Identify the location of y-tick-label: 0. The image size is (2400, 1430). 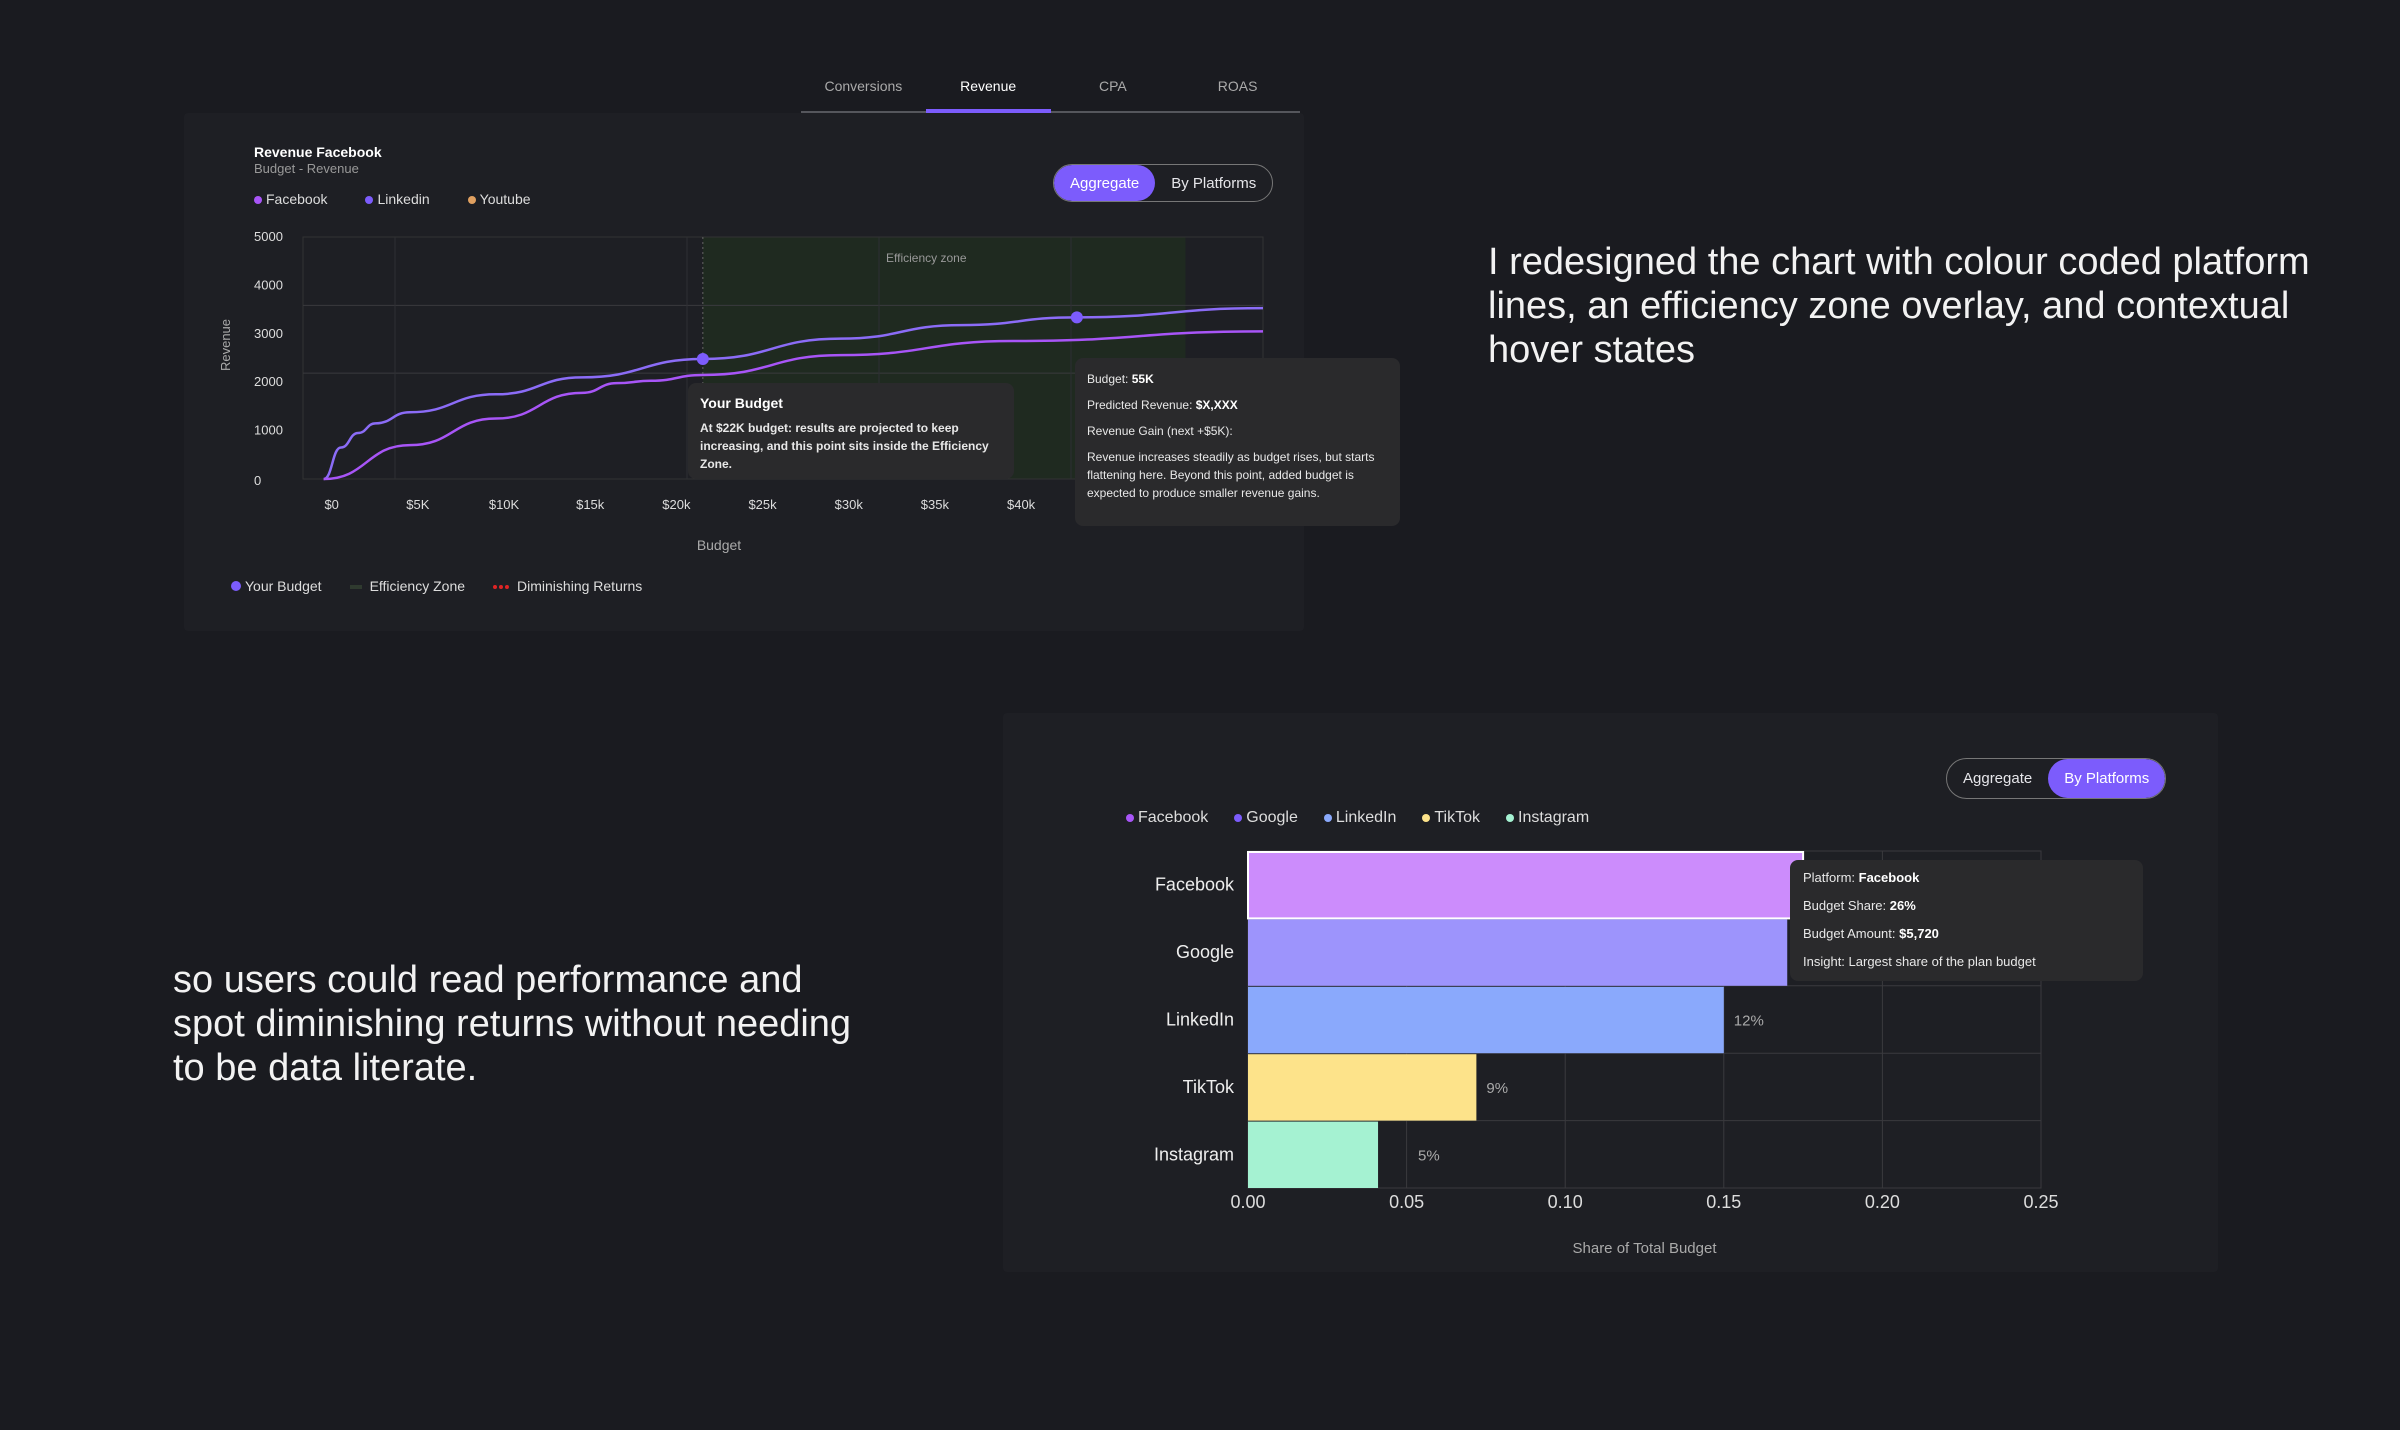
(257, 480).